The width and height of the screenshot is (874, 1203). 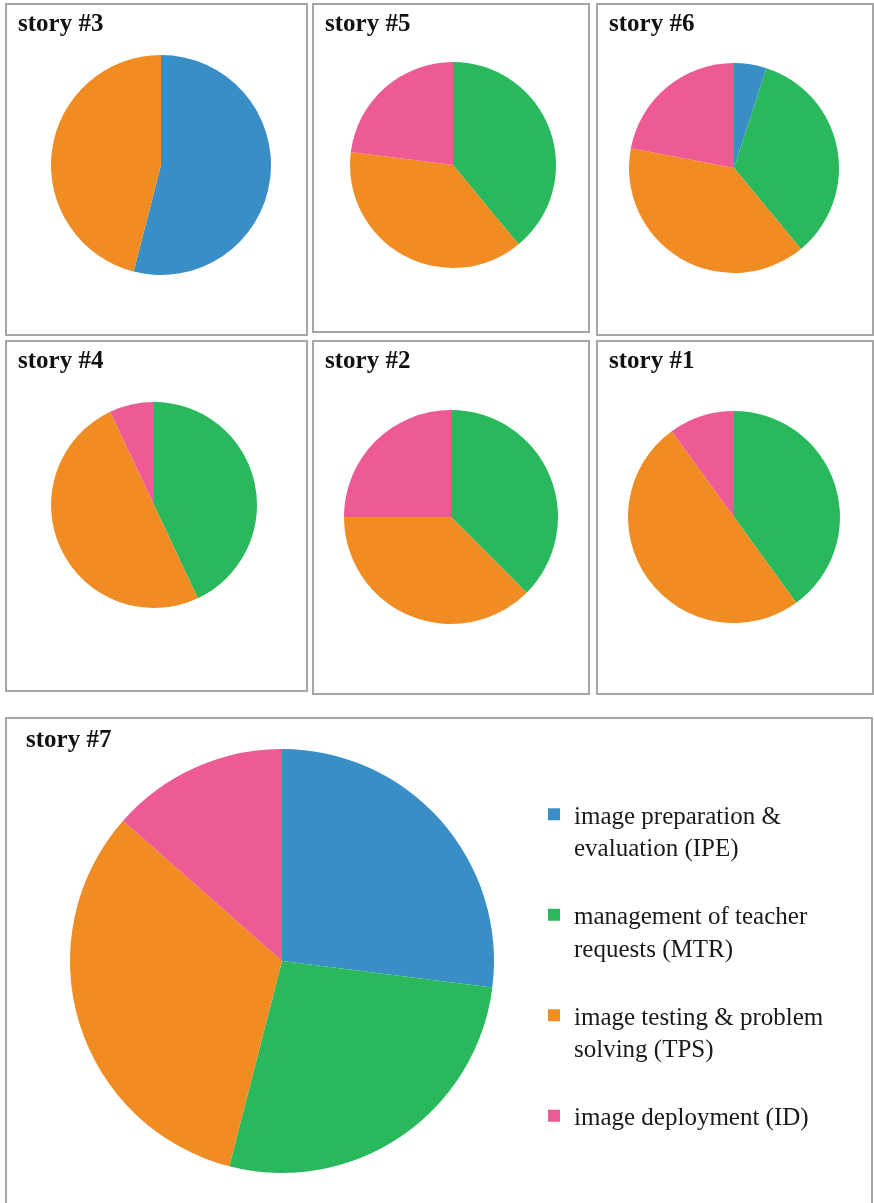 What do you see at coordinates (61, 359) in the screenshot?
I see `chart-title: story #4` at bounding box center [61, 359].